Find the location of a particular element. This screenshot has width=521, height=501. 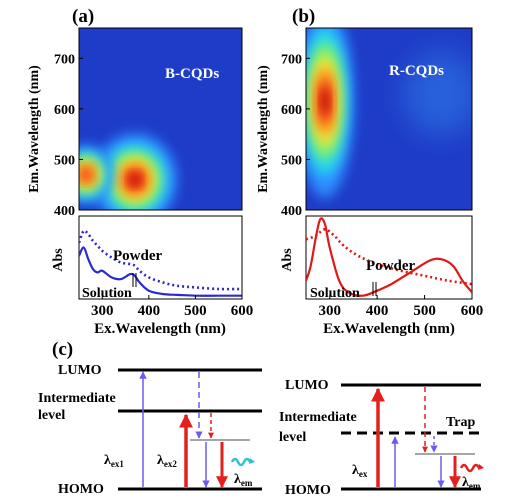

heatmap-a-ylabel: Em.Wavelength (nm) is located at coordinates (34, 129).